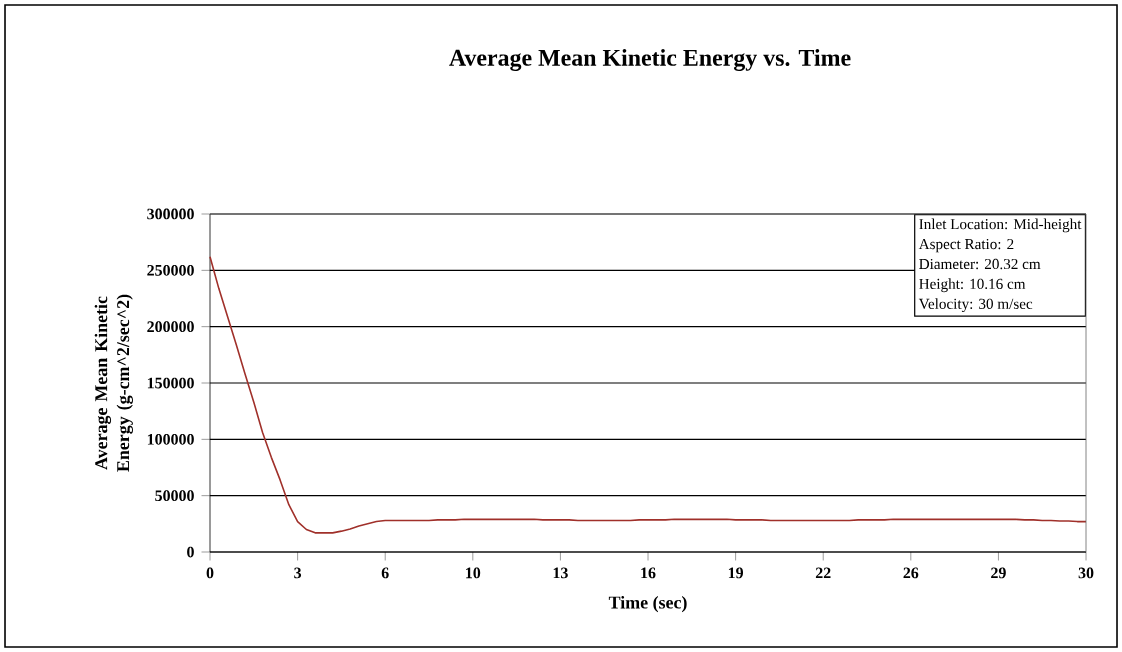 Image resolution: width=1122 pixels, height=652 pixels. Describe the element at coordinates (1000, 225) in the screenshot. I see `annotation: Inlet Location: Mid-height` at that location.